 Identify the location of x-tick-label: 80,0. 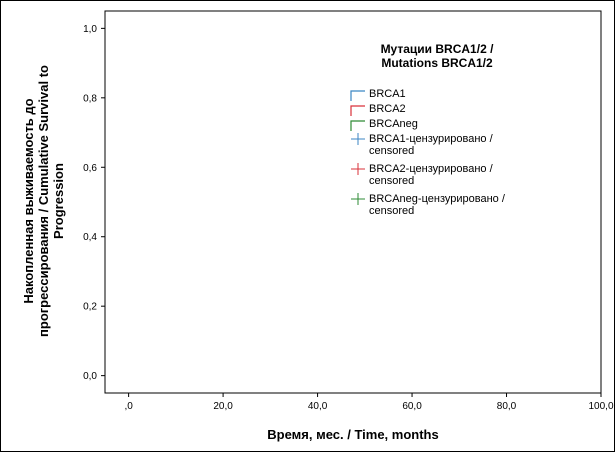
(507, 406).